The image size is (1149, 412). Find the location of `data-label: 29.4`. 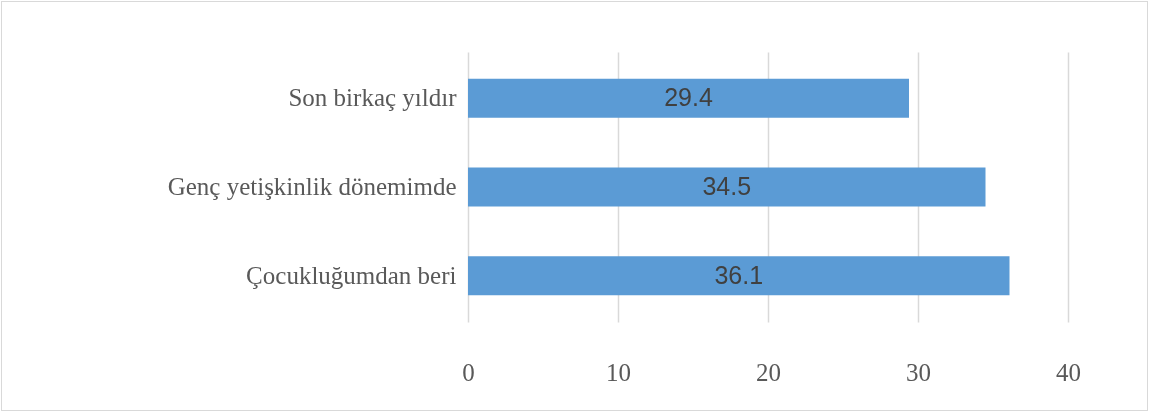

data-label: 29.4 is located at coordinates (688, 97).